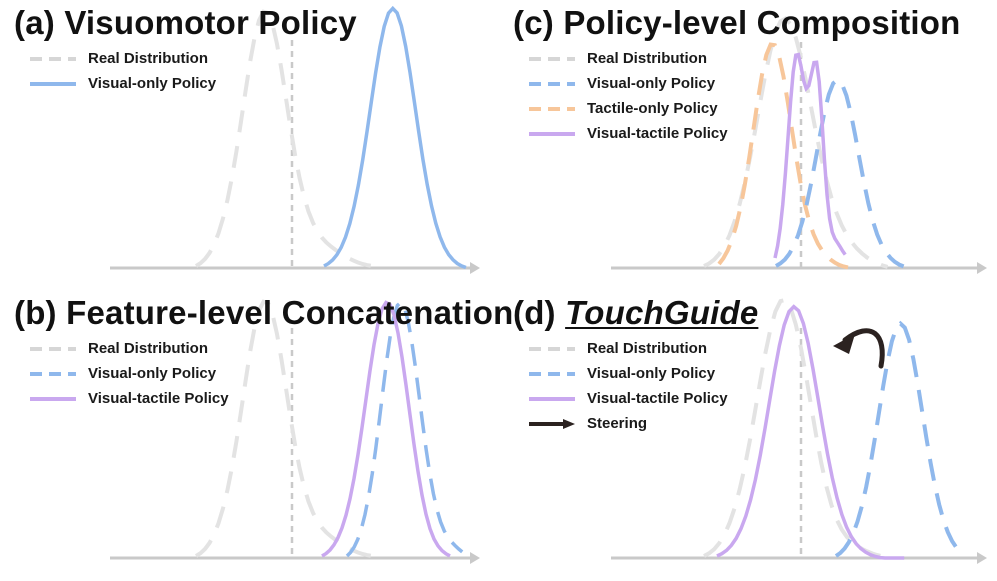 The height and width of the screenshot is (581, 997). I want to click on legend-label: Tactile-only Policy, so click(652, 108).